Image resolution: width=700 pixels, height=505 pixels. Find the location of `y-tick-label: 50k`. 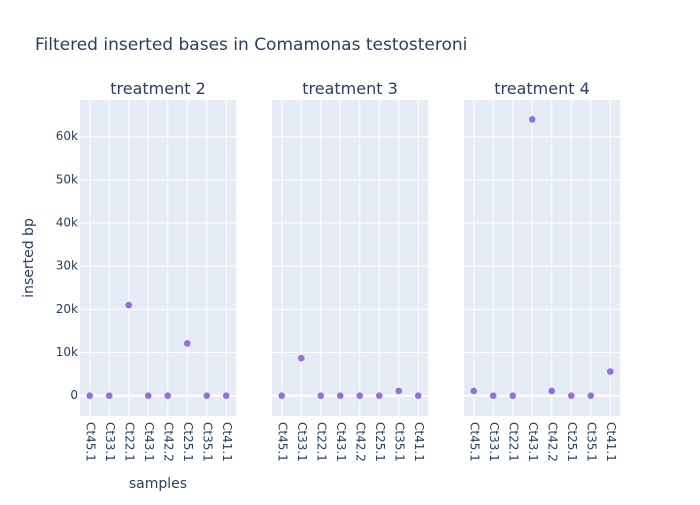

y-tick-label: 50k is located at coordinates (67, 179).